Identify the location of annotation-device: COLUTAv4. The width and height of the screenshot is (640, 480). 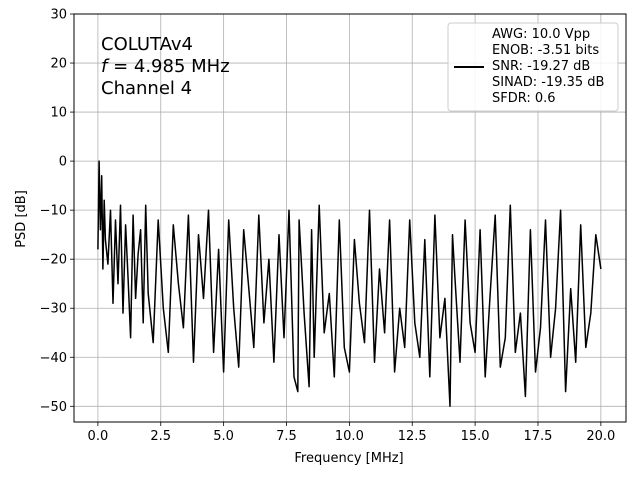
(147, 44).